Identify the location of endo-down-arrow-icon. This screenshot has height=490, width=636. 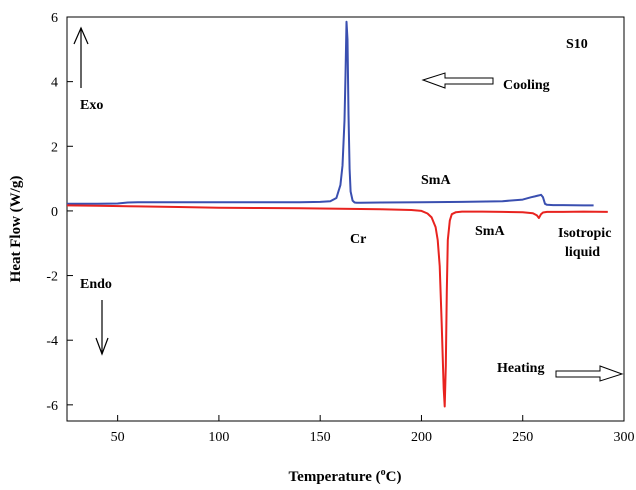
(102, 328).